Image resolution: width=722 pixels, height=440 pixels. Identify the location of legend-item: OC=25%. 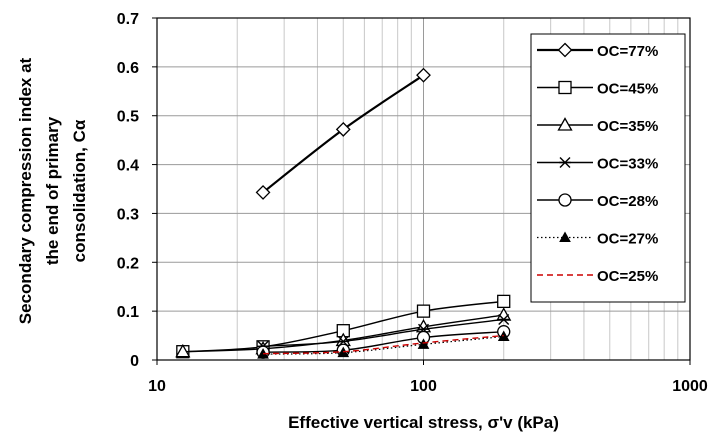
(597, 276).